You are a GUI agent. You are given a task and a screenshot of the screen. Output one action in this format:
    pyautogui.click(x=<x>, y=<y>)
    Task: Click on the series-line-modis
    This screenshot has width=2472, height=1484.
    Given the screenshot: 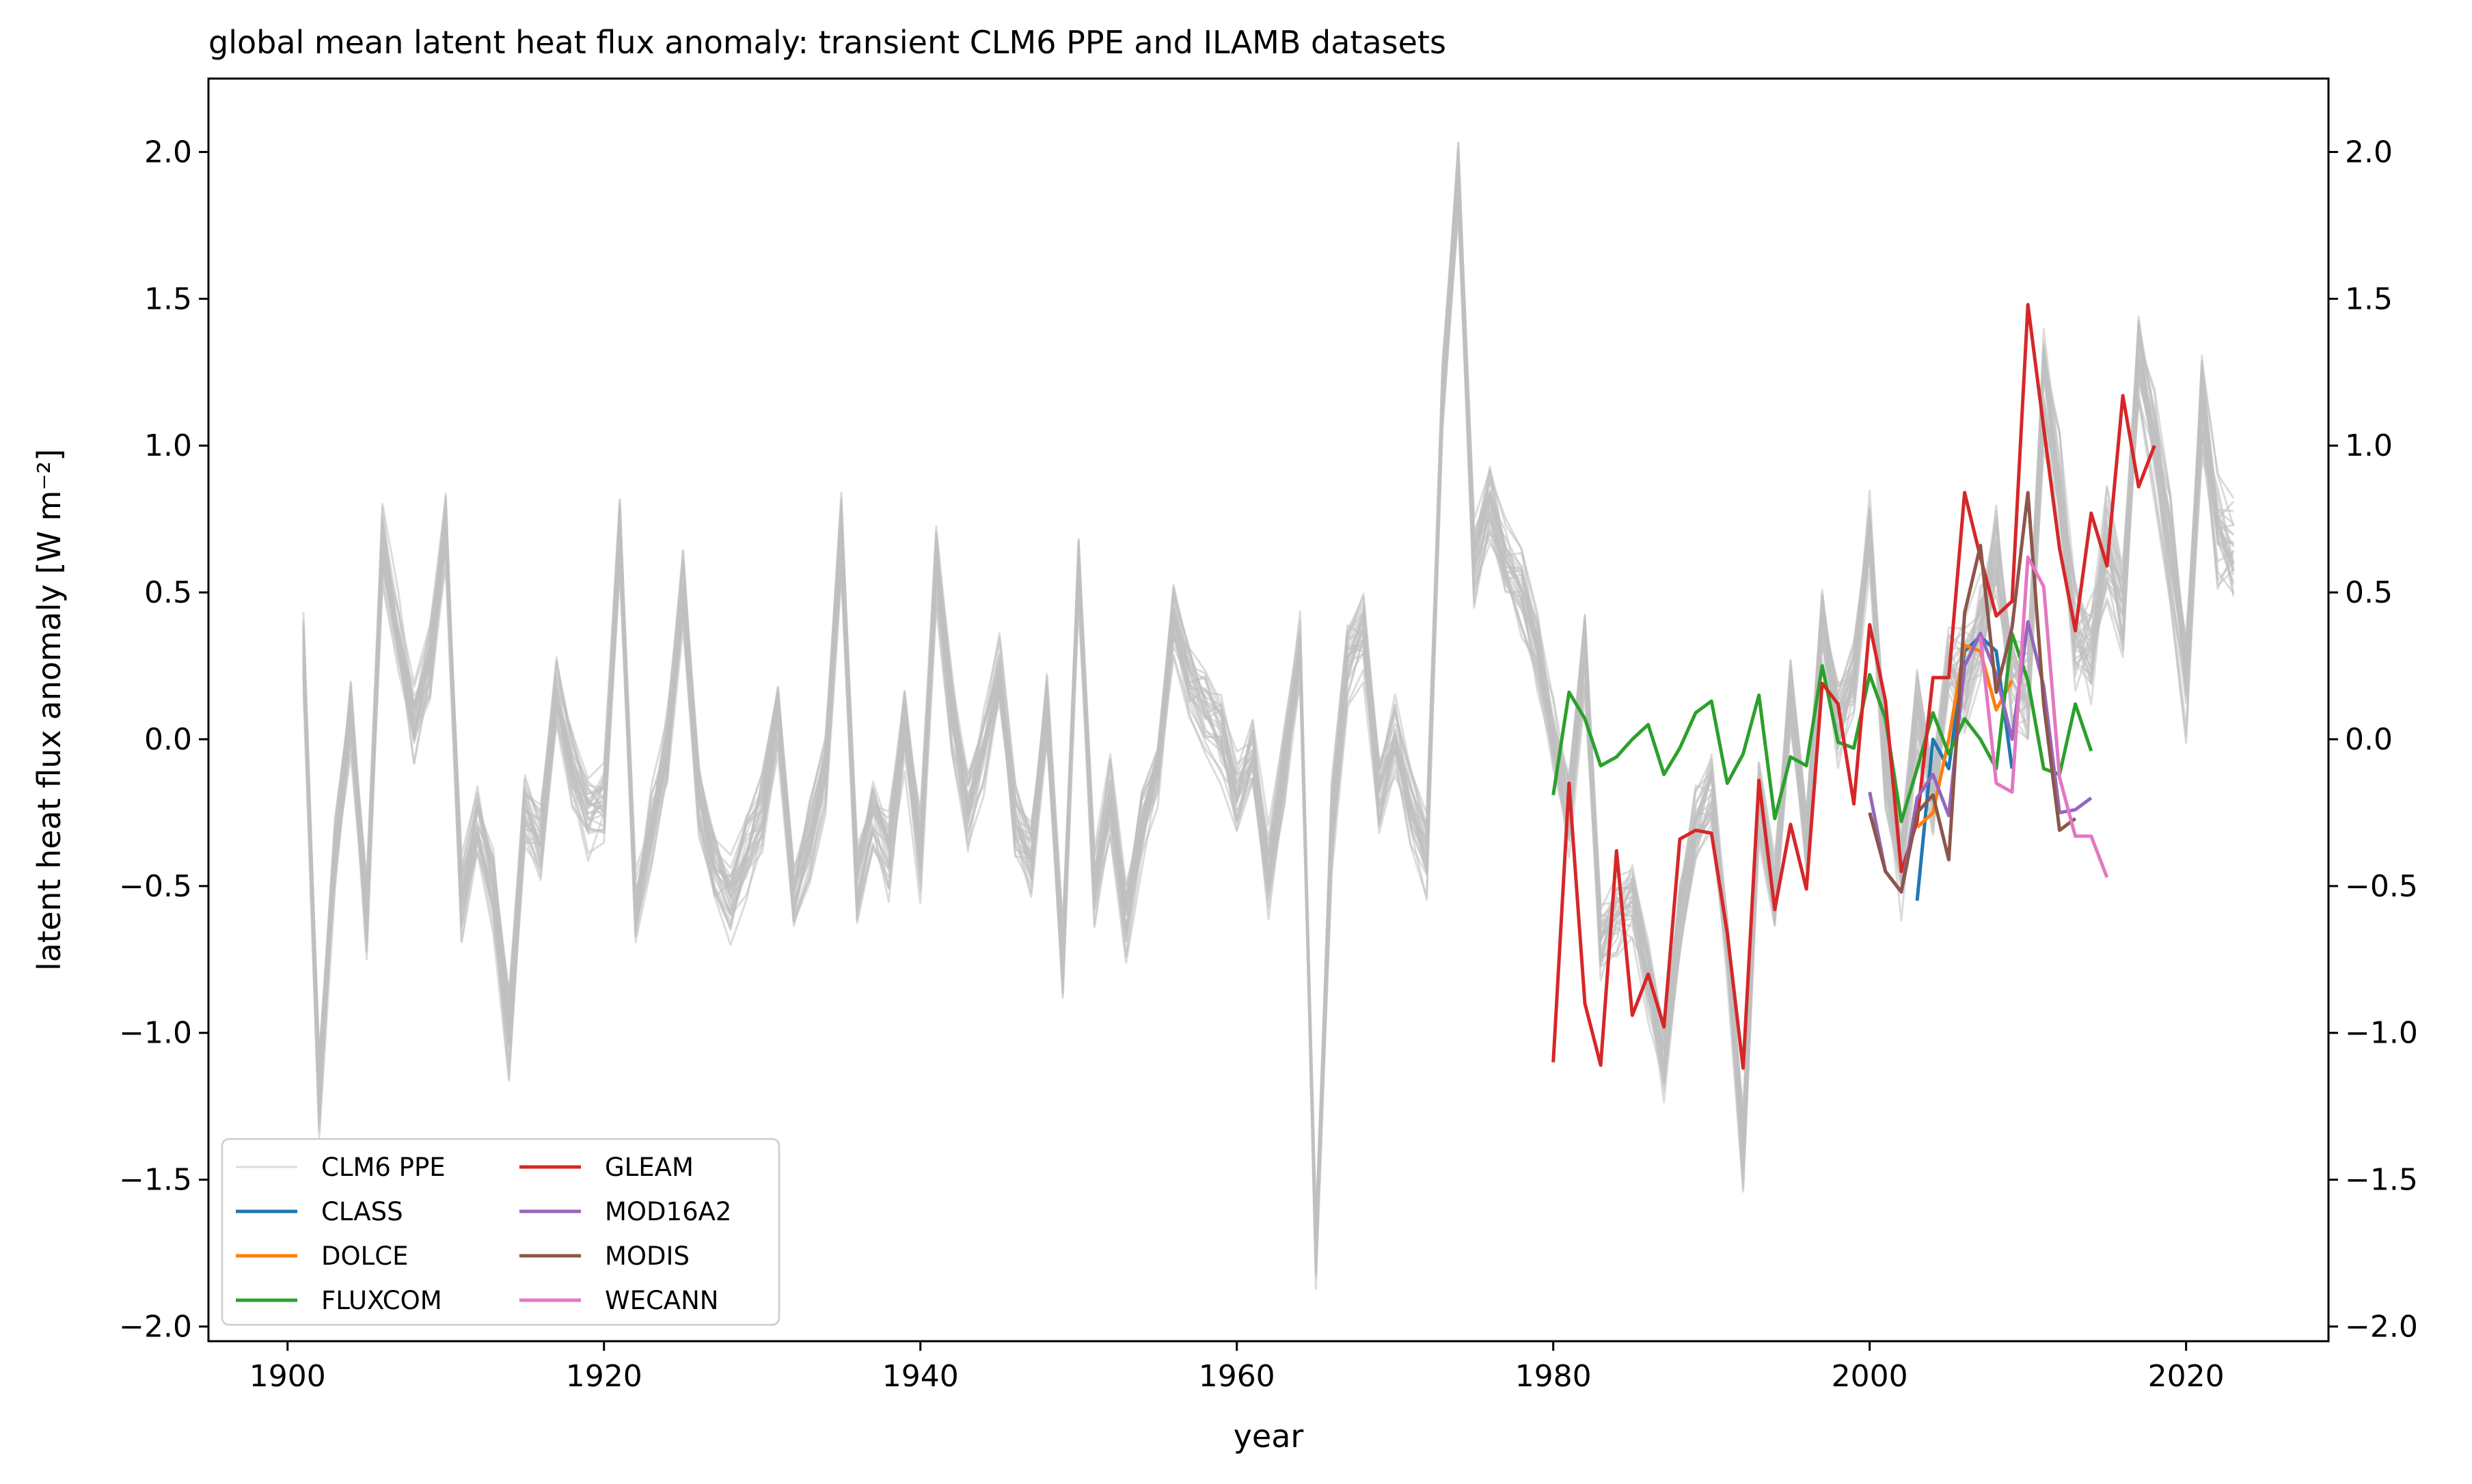 What is the action you would take?
    pyautogui.click(x=1972, y=693)
    